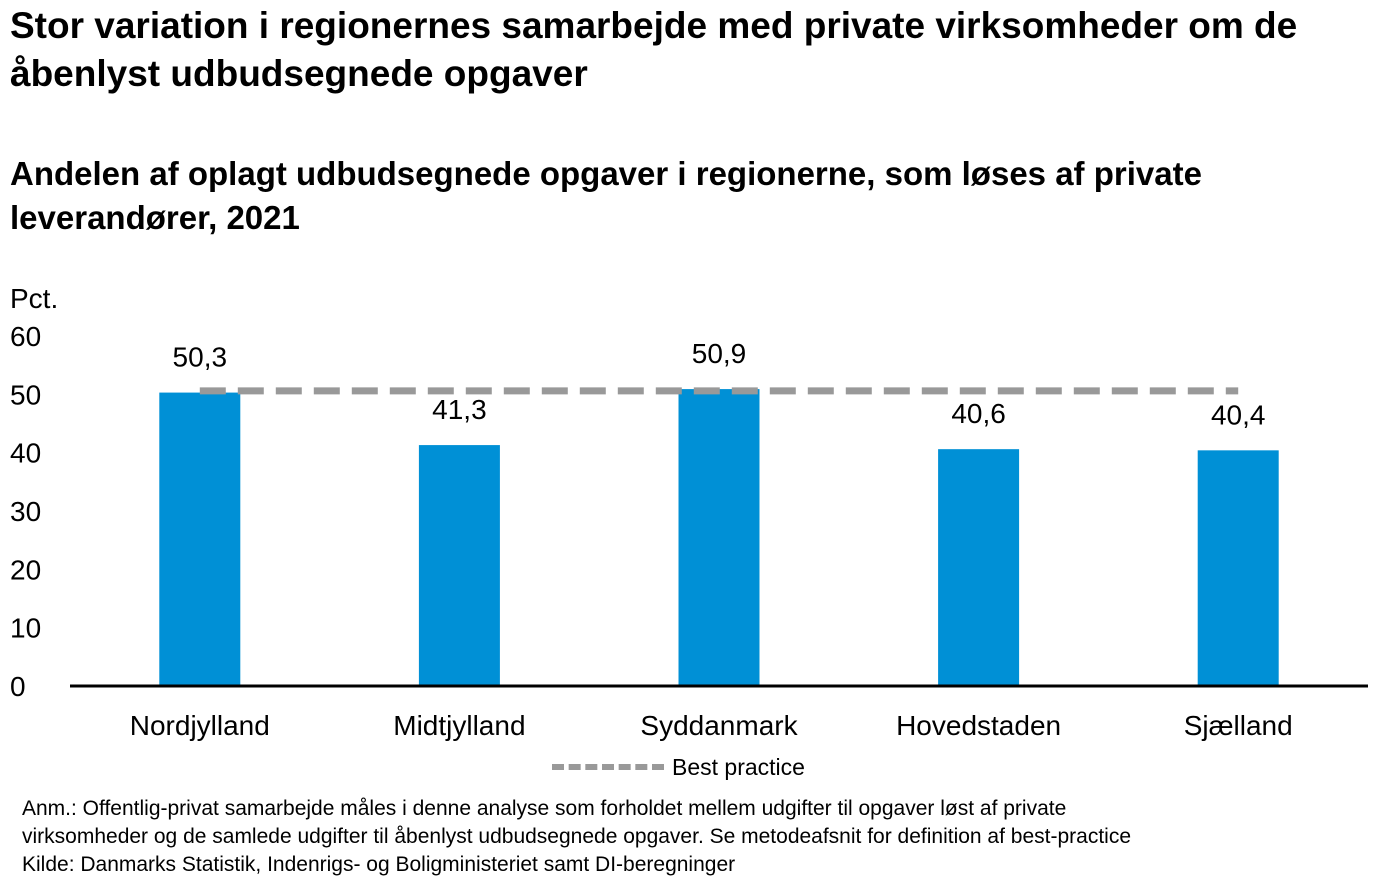 This screenshot has width=1385, height=887. What do you see at coordinates (25, 336) in the screenshot?
I see `y-tick-label: 60` at bounding box center [25, 336].